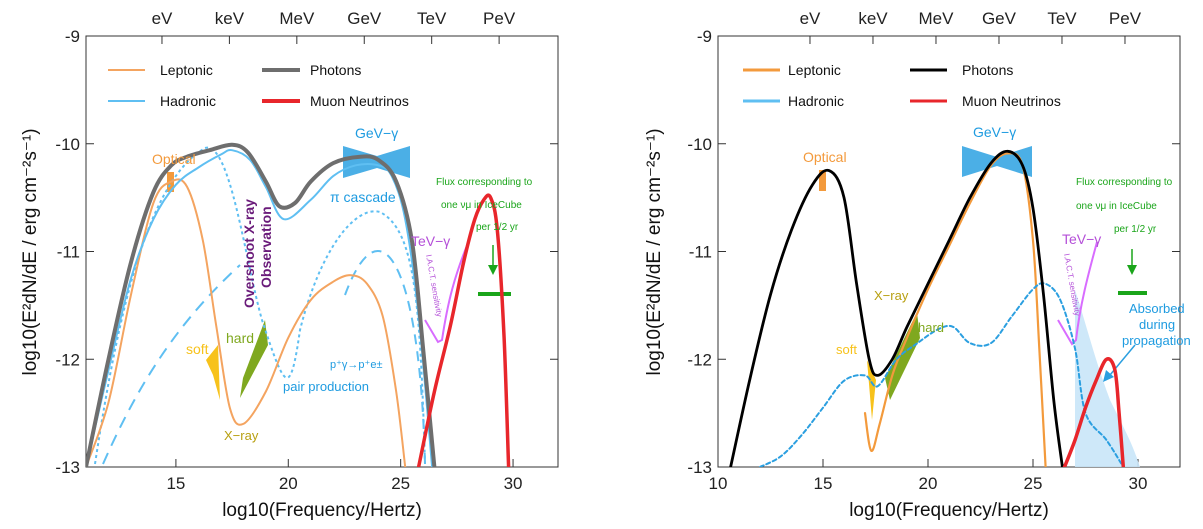 The width and height of the screenshot is (1203, 529). Describe the element at coordinates (1157, 308) in the screenshot. I see `absorbed-label-line-1: Absorbed` at that location.